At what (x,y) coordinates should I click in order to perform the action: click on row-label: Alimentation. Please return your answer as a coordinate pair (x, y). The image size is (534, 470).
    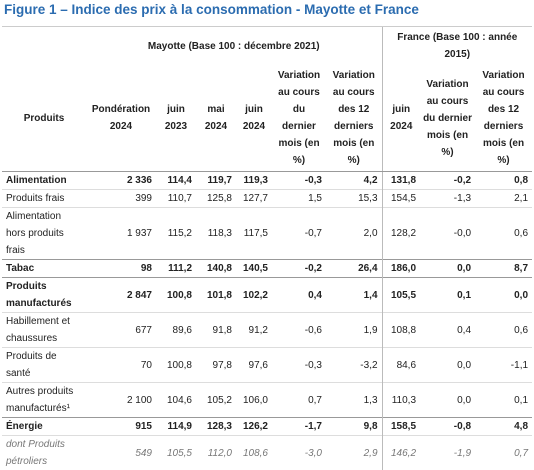
    Looking at the image, I should click on (44, 181).